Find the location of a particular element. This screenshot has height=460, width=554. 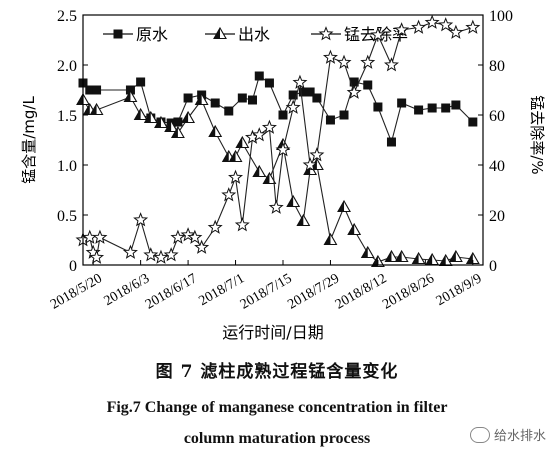

right-tick-label: 100 is located at coordinates (501, 16).